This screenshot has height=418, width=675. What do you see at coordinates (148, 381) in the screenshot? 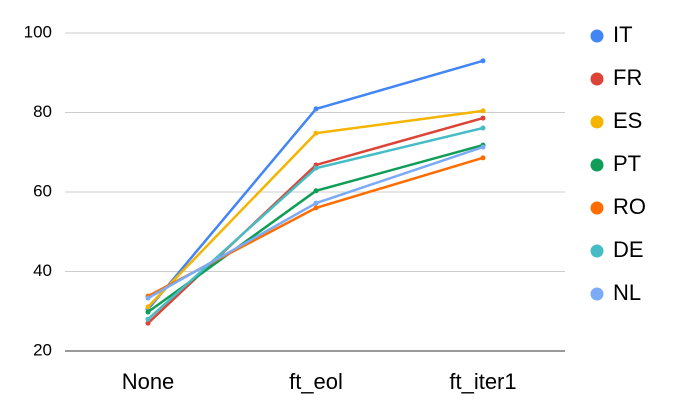
I see `x-tick-label: None` at bounding box center [148, 381].